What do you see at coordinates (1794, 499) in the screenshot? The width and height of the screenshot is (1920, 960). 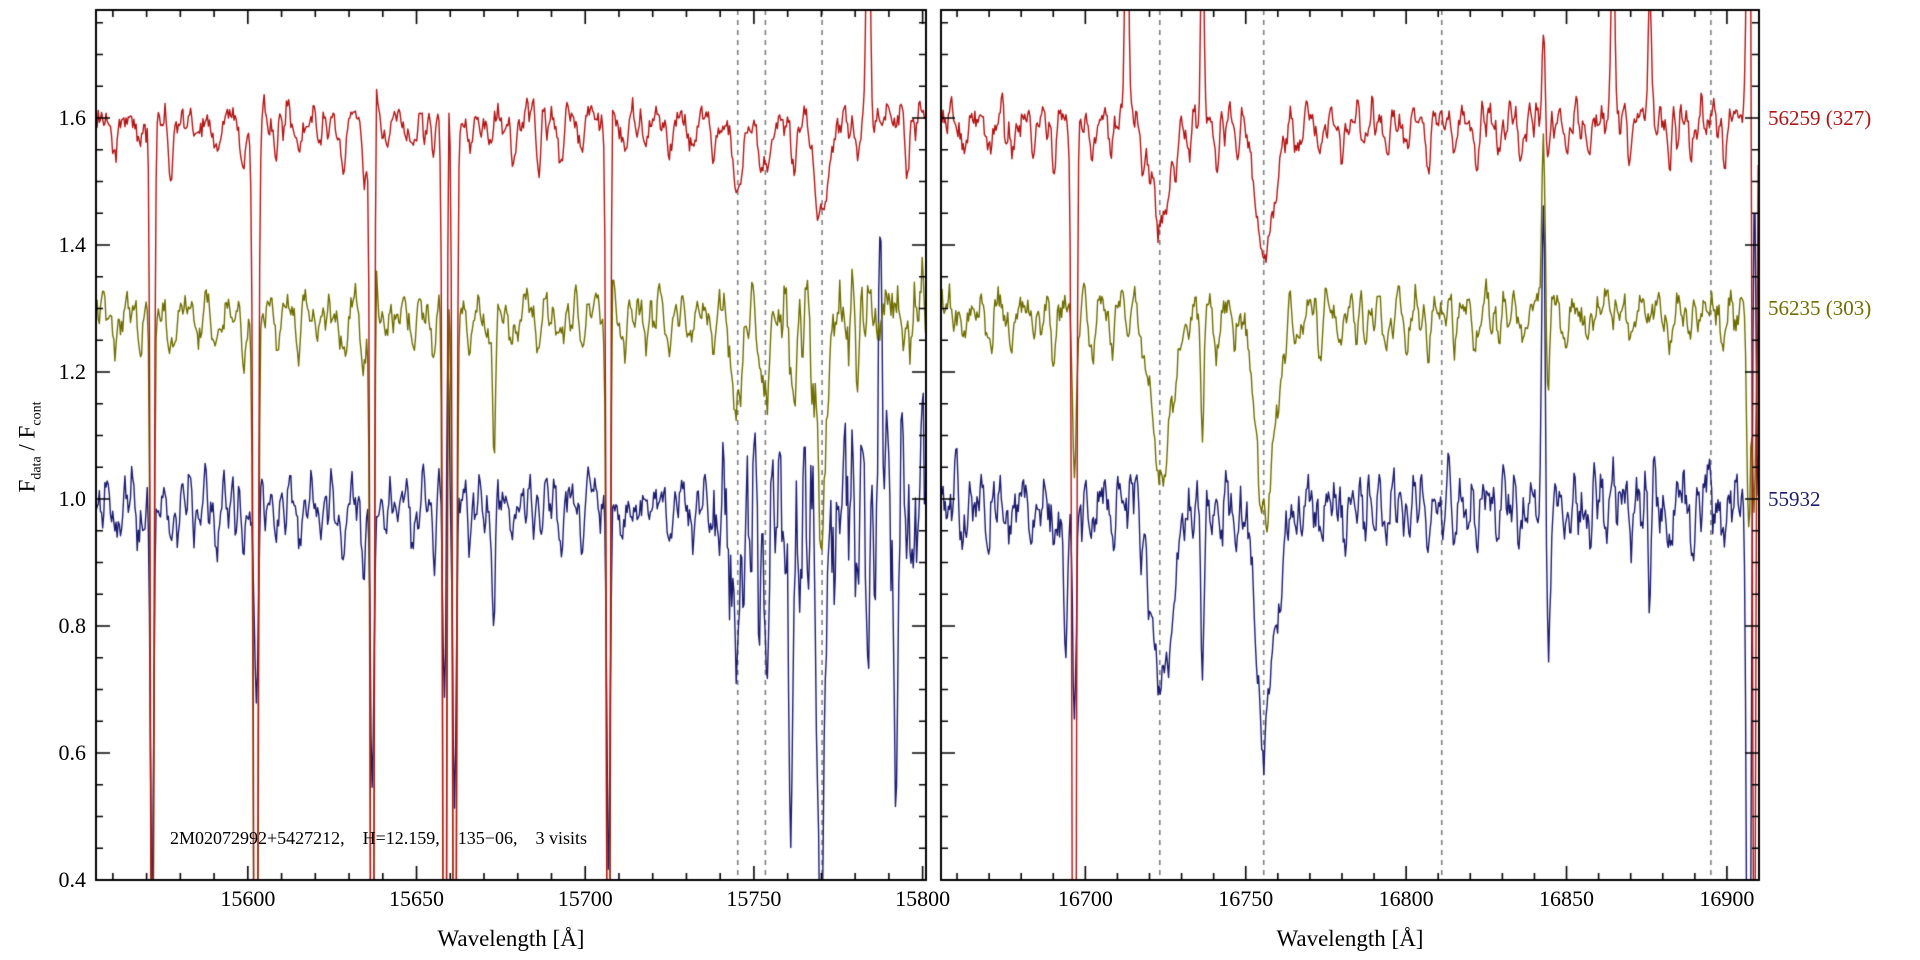 I see `legend-label-visit-55932: 55932` at bounding box center [1794, 499].